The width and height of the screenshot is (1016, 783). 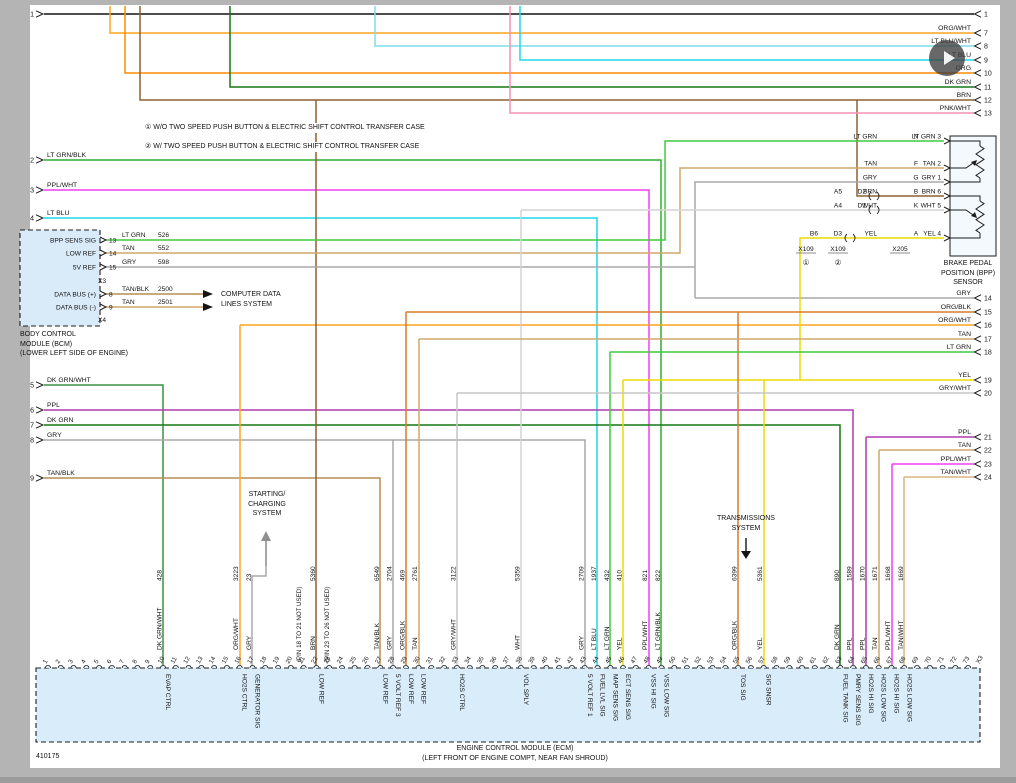 I want to click on transmissions-label: TRANSMISSIONS SYSTEM, so click(x=746, y=523).